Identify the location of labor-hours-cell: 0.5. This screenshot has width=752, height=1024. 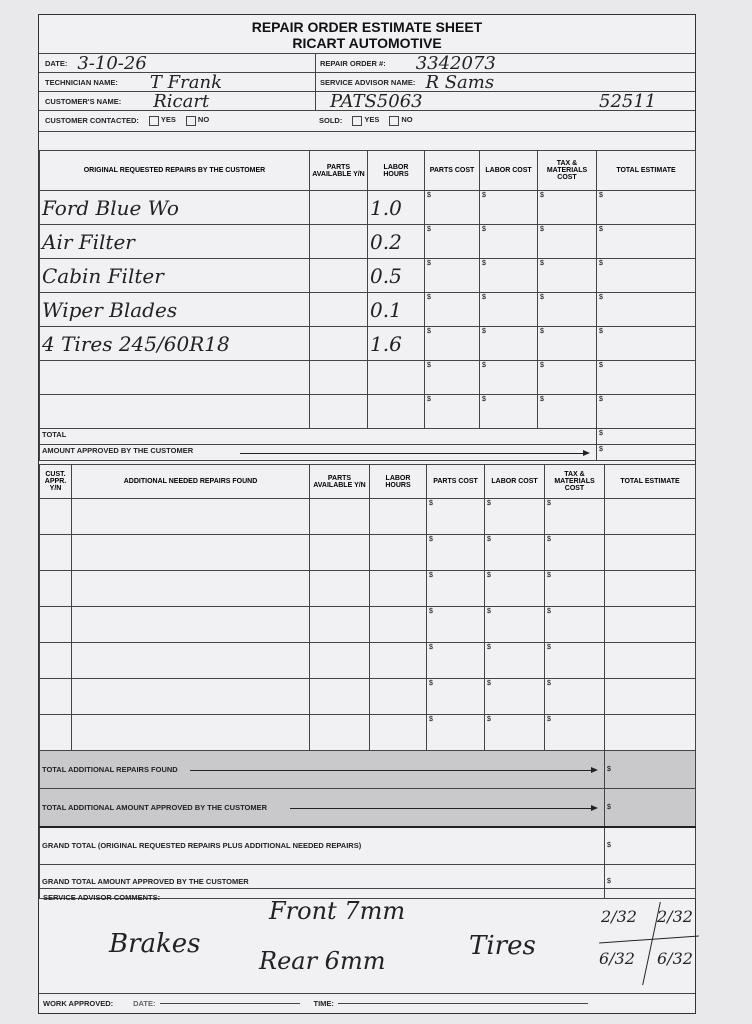
(396, 275).